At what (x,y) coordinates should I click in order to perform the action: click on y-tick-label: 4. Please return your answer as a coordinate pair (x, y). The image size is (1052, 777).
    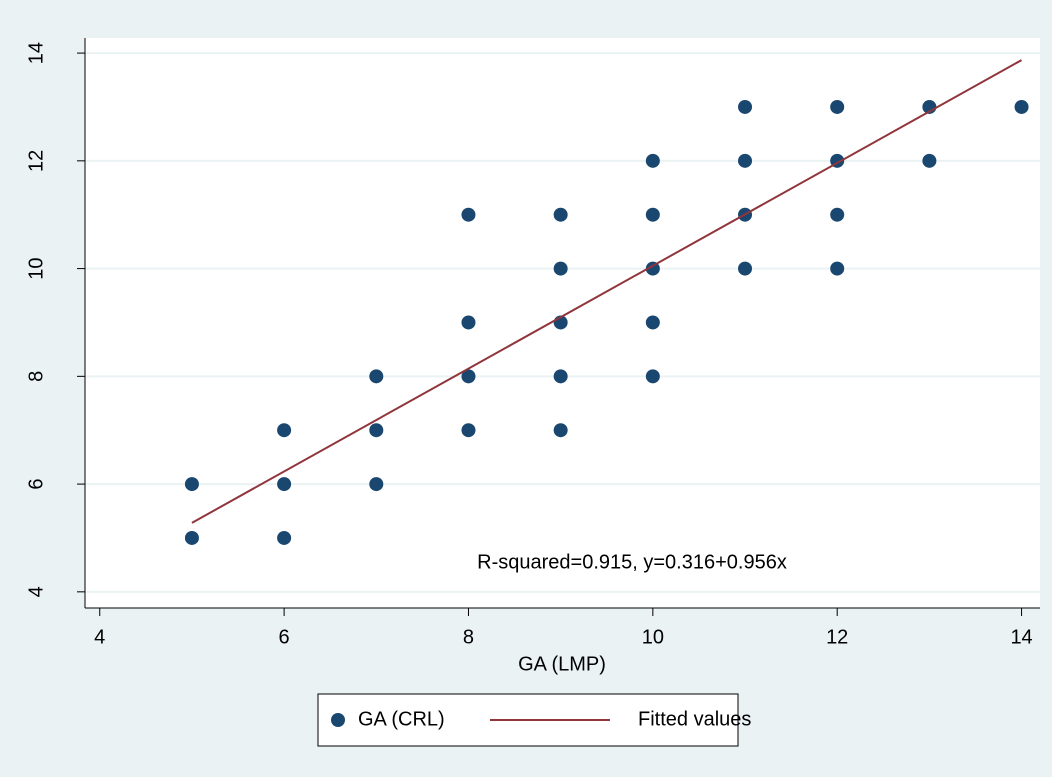
    Looking at the image, I should click on (36, 591).